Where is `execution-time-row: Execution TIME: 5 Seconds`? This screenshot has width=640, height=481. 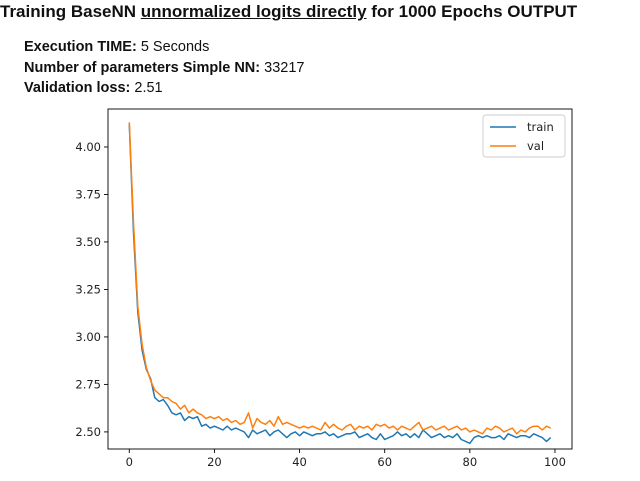 execution-time-row: Execution TIME: 5 Seconds is located at coordinates (164, 47).